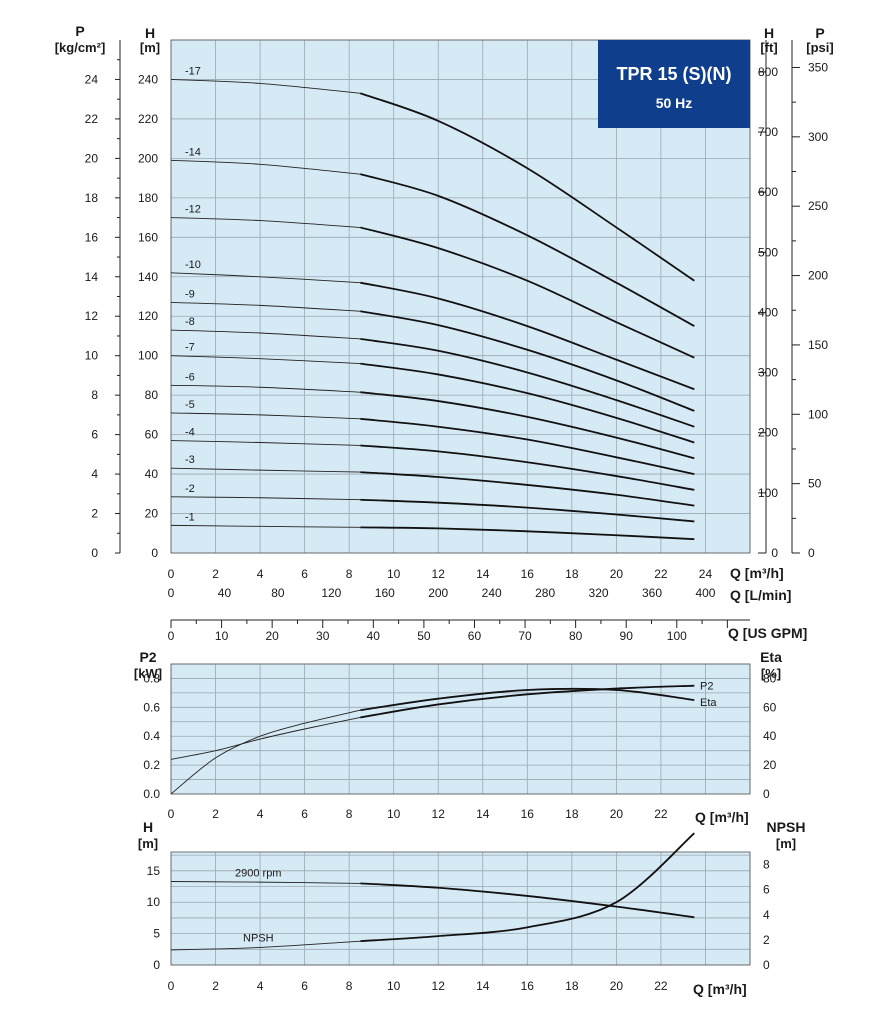  What do you see at coordinates (92, 277) in the screenshot?
I see `p-tick-label: 14` at bounding box center [92, 277].